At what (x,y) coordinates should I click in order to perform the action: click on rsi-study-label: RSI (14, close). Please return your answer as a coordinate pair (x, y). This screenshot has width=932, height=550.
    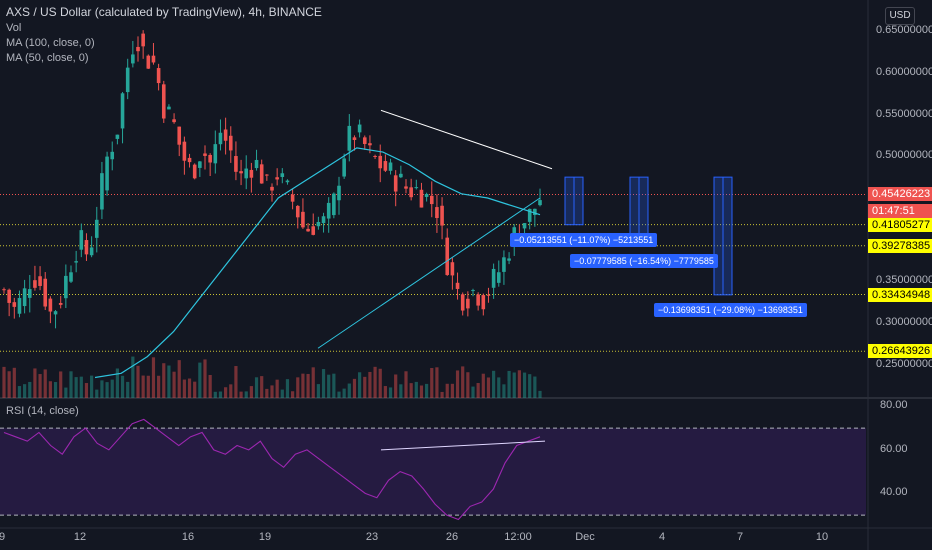
    Looking at the image, I should click on (42, 411).